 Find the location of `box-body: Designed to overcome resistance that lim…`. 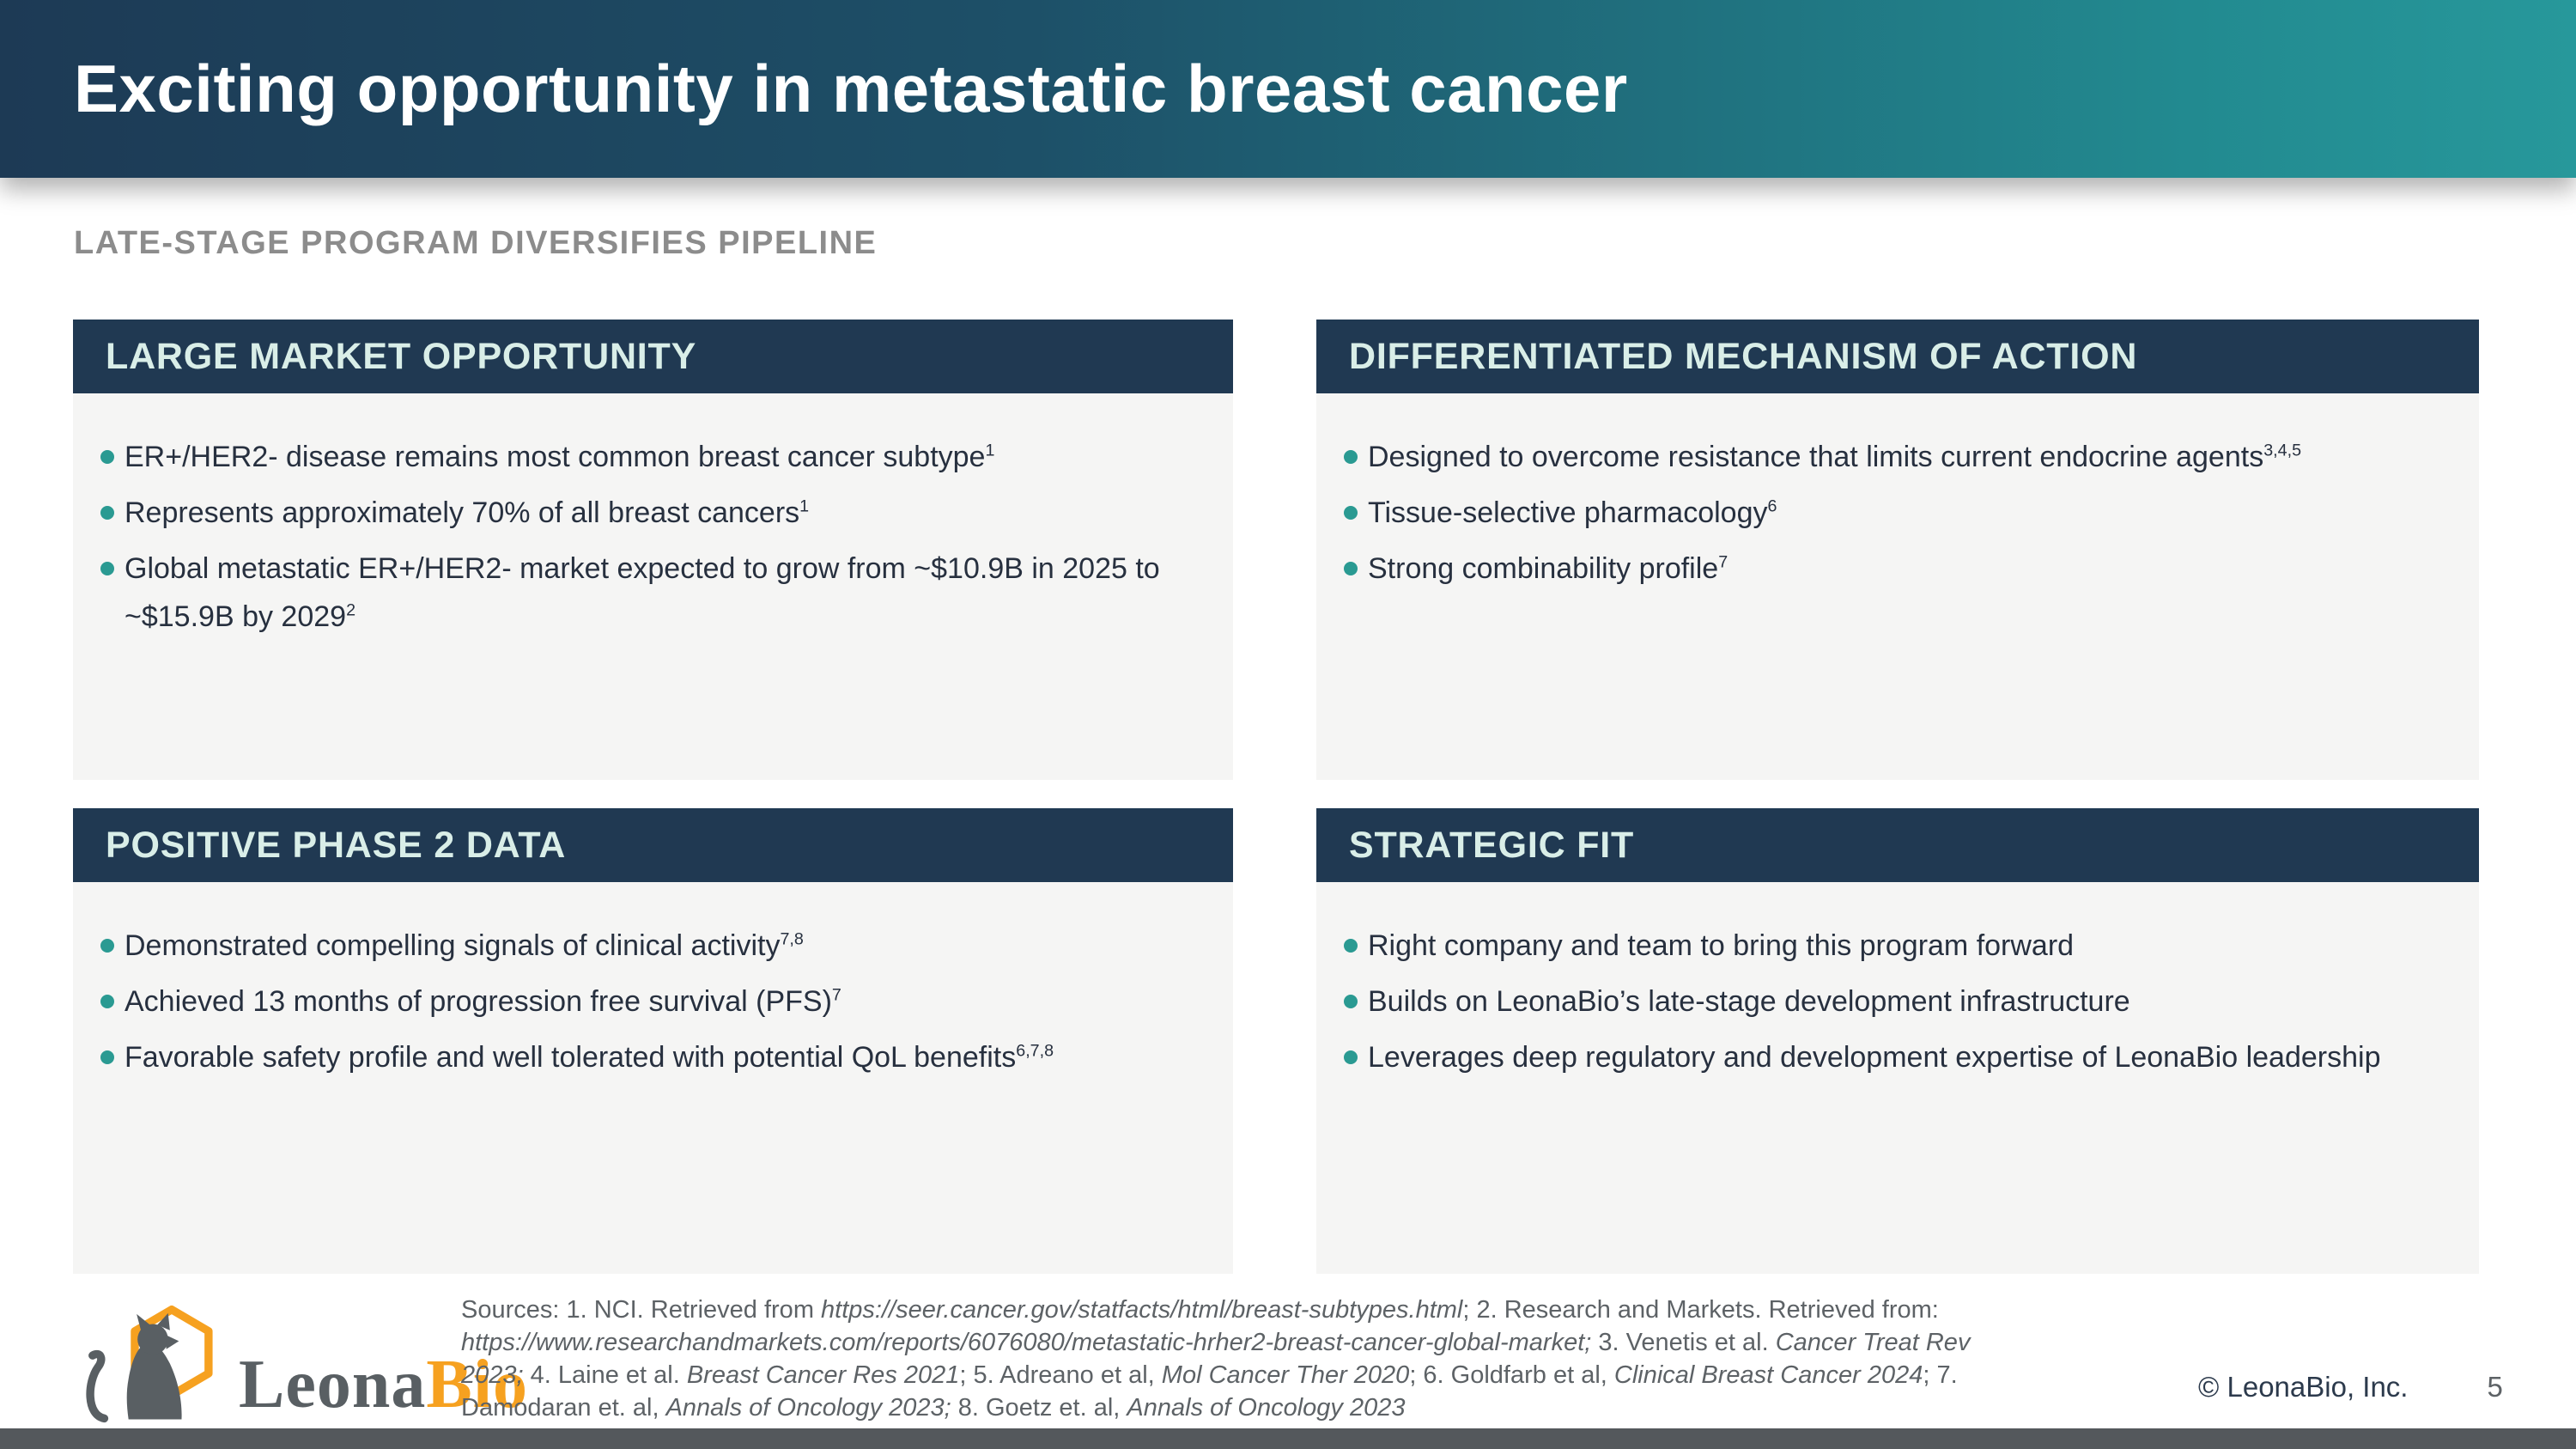

box-body: Designed to overcome resistance that lim… is located at coordinates (1897, 586).